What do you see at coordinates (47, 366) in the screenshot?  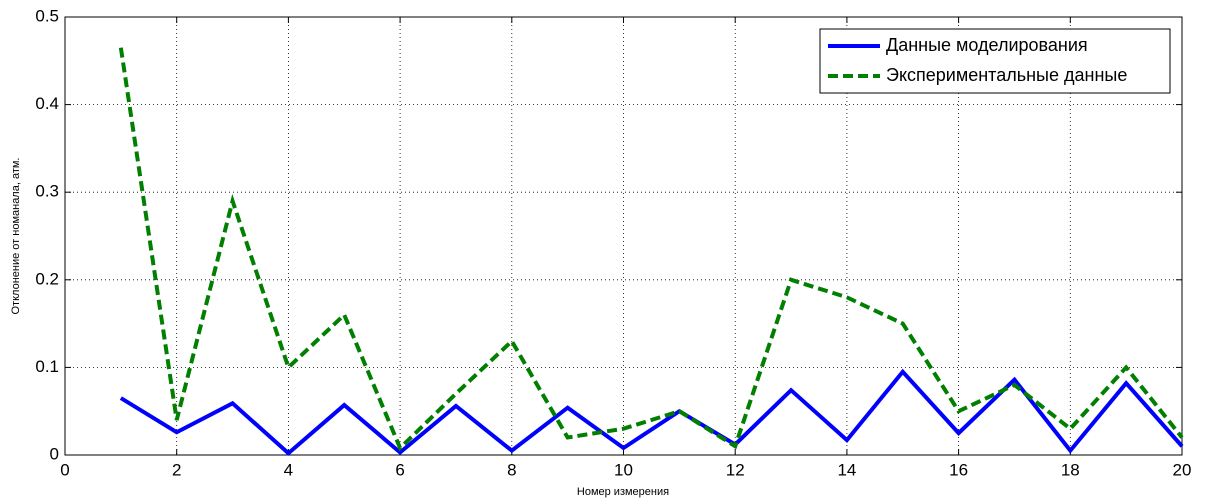 I see `y-tick-label: 0.1` at bounding box center [47, 366].